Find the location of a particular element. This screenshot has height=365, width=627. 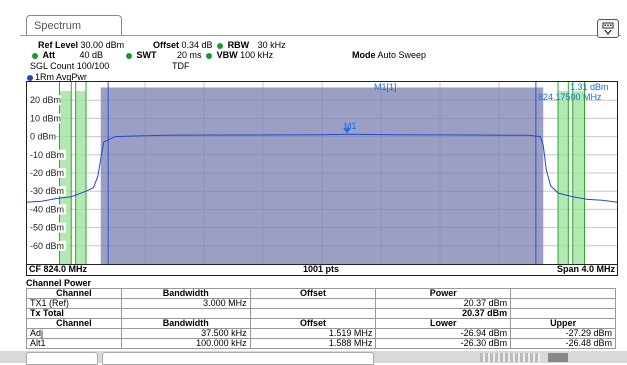

menu-icon is located at coordinates (608, 28).